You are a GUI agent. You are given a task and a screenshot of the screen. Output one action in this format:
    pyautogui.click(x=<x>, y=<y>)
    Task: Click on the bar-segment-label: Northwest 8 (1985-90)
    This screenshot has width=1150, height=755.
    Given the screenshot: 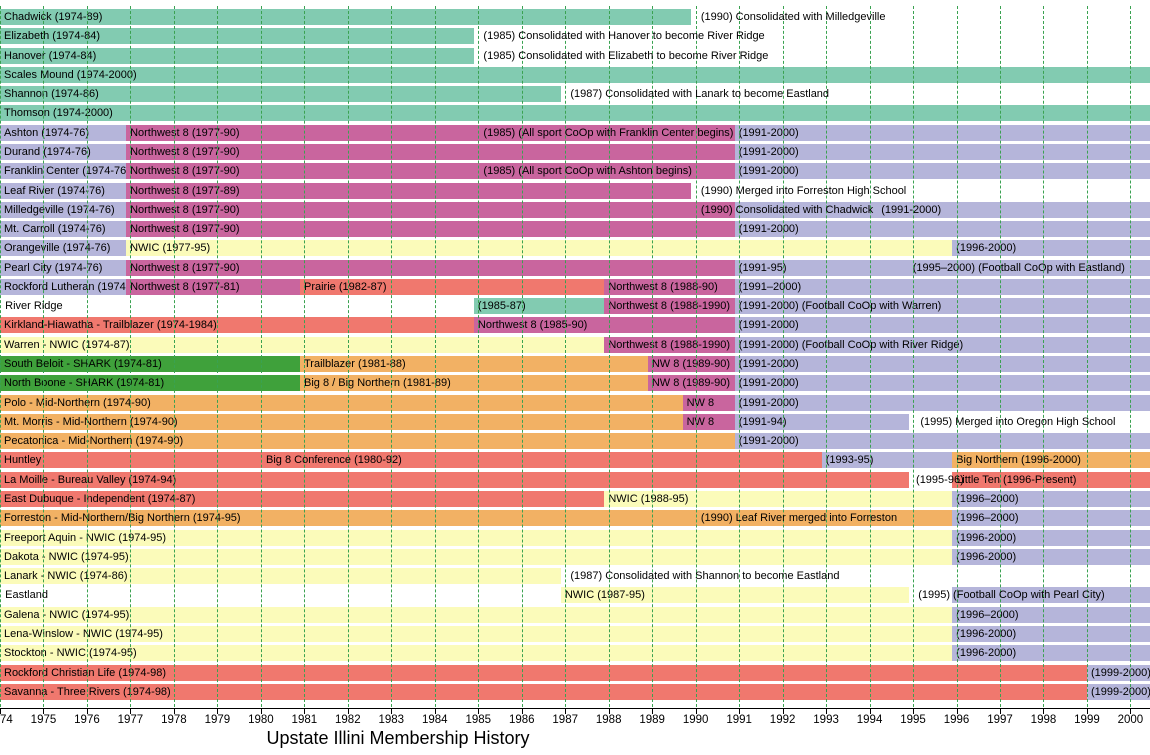 What is the action you would take?
    pyautogui.click(x=532, y=325)
    